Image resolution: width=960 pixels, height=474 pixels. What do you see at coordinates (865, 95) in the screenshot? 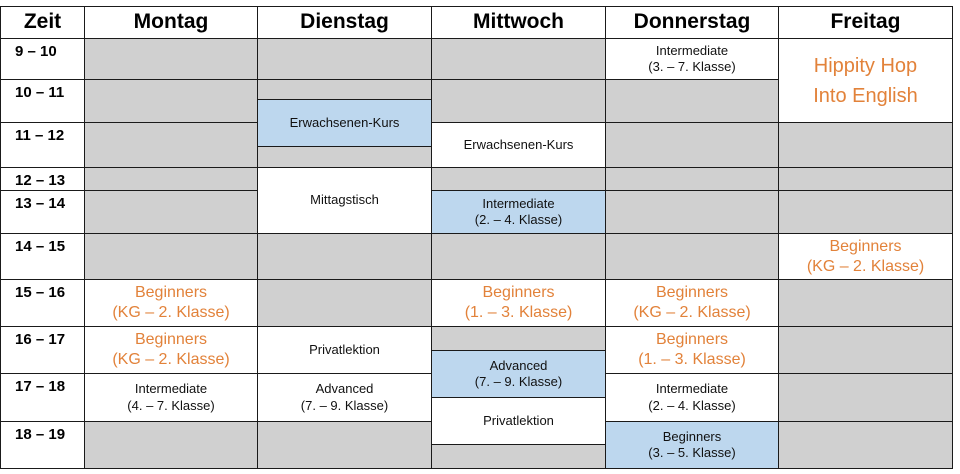
I see `event-fri-hippity-hop-line-2: Into English` at bounding box center [865, 95].